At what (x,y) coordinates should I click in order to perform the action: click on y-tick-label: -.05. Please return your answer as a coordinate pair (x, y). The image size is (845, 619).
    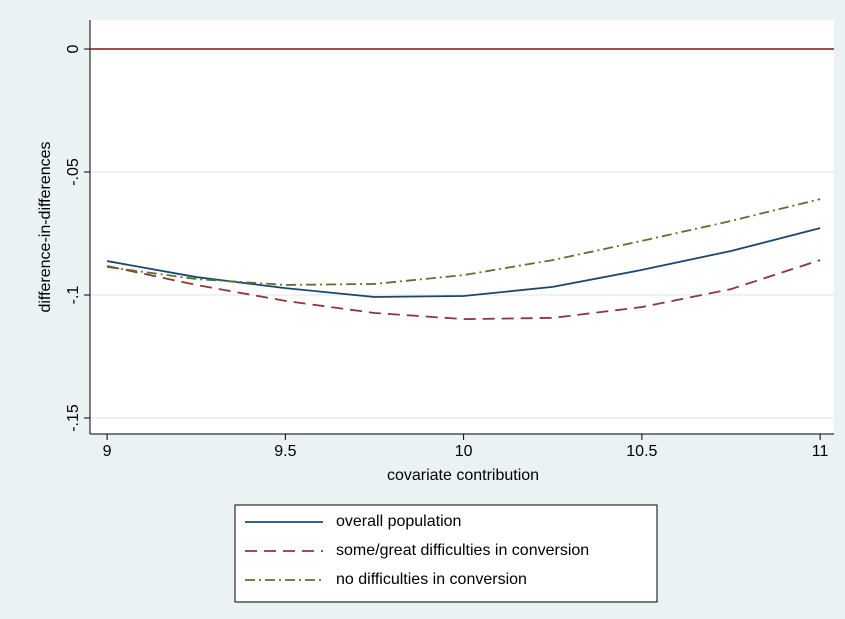
    Looking at the image, I should click on (73, 172).